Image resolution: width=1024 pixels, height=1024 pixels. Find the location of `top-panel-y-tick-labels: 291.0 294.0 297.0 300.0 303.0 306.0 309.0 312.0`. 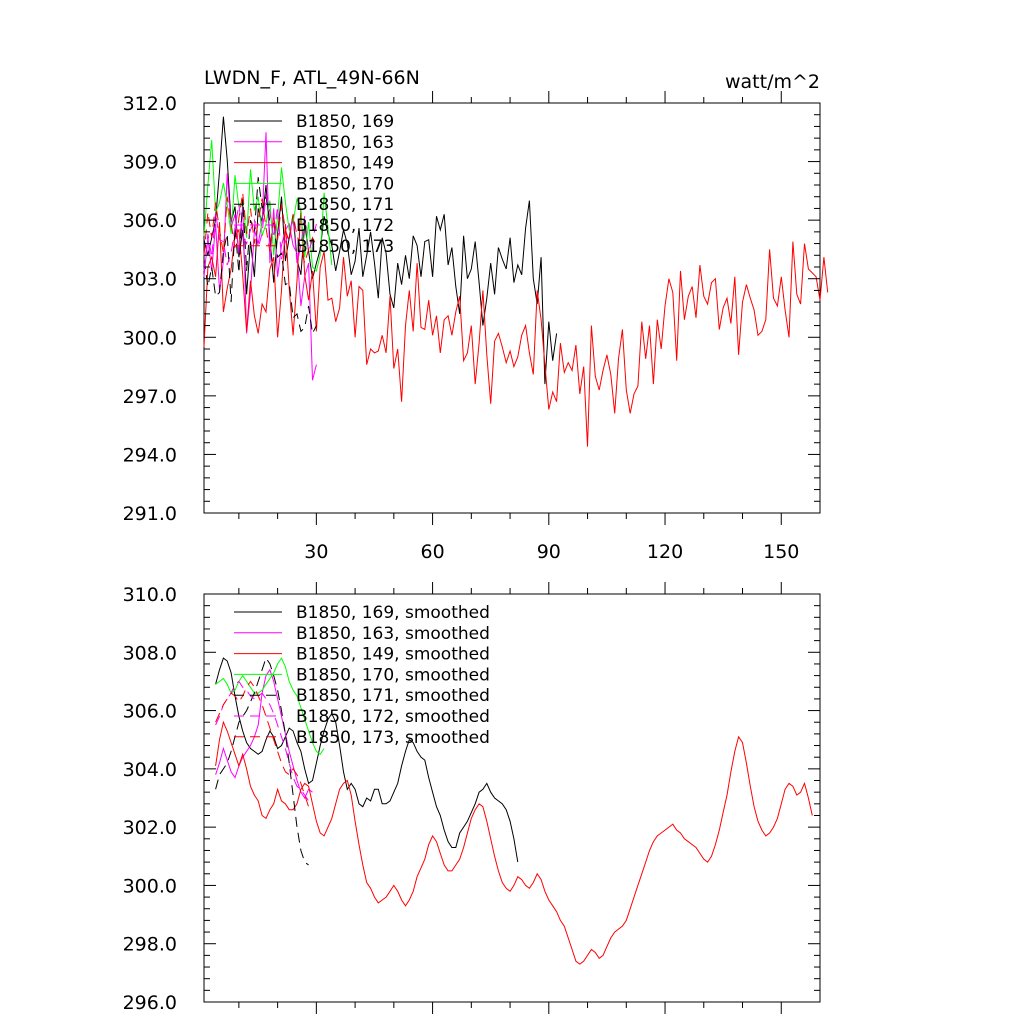

top-panel-y-tick-labels: 291.0 294.0 297.0 300.0 303.0 306.0 309.0 312.0 is located at coordinates (150, 309).